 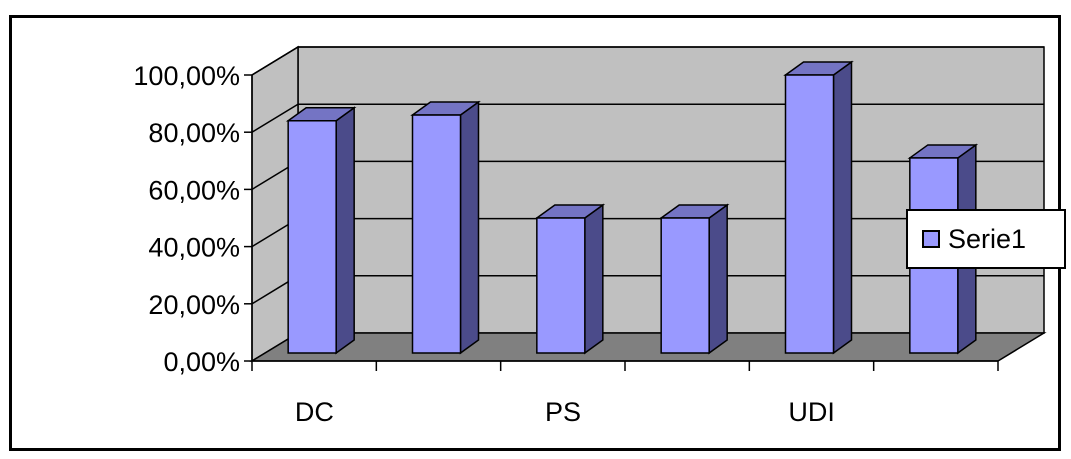 What do you see at coordinates (811, 412) in the screenshot?
I see `x-tick-label: UDI` at bounding box center [811, 412].